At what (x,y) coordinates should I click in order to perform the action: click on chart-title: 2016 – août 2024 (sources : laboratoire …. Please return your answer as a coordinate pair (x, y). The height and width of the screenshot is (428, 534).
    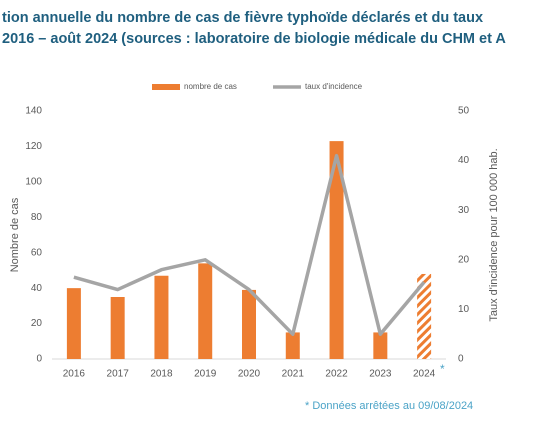
    Looking at the image, I should click on (254, 39).